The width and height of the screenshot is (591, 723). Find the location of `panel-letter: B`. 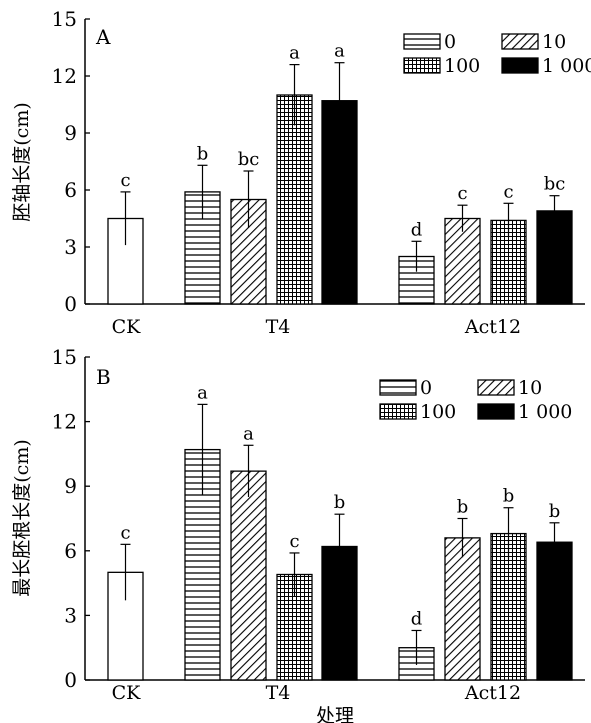

panel-letter: B is located at coordinates (103, 377).